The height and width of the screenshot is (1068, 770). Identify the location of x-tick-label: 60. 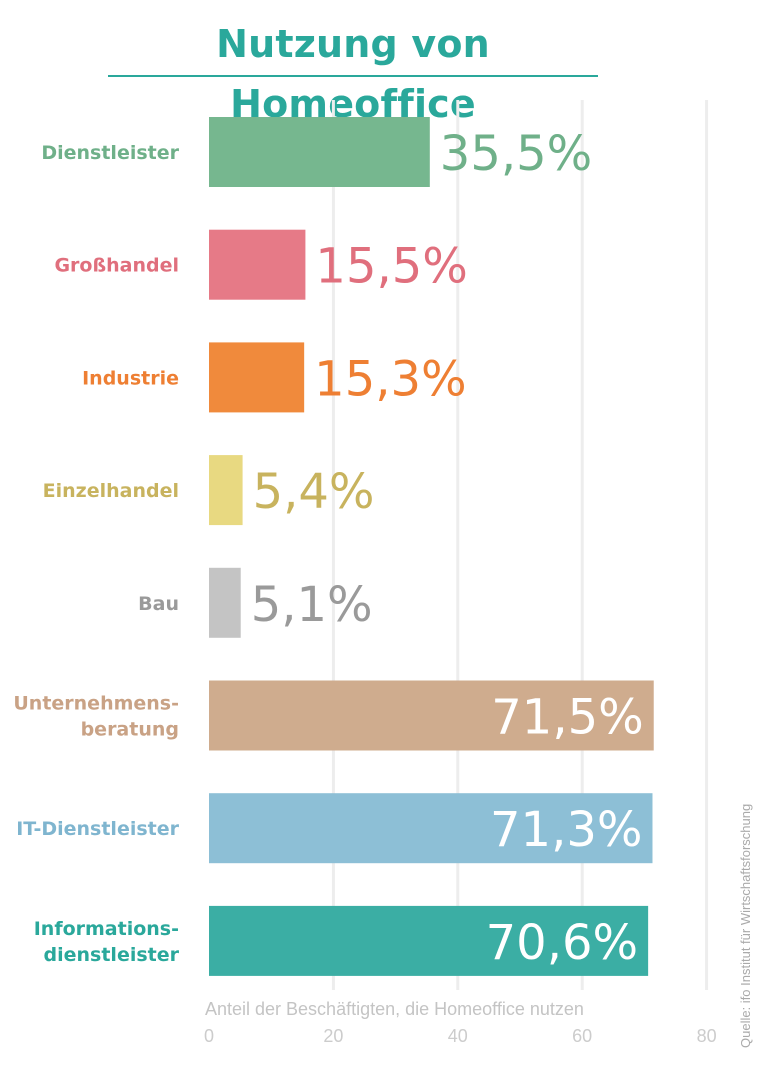
(582, 1036).